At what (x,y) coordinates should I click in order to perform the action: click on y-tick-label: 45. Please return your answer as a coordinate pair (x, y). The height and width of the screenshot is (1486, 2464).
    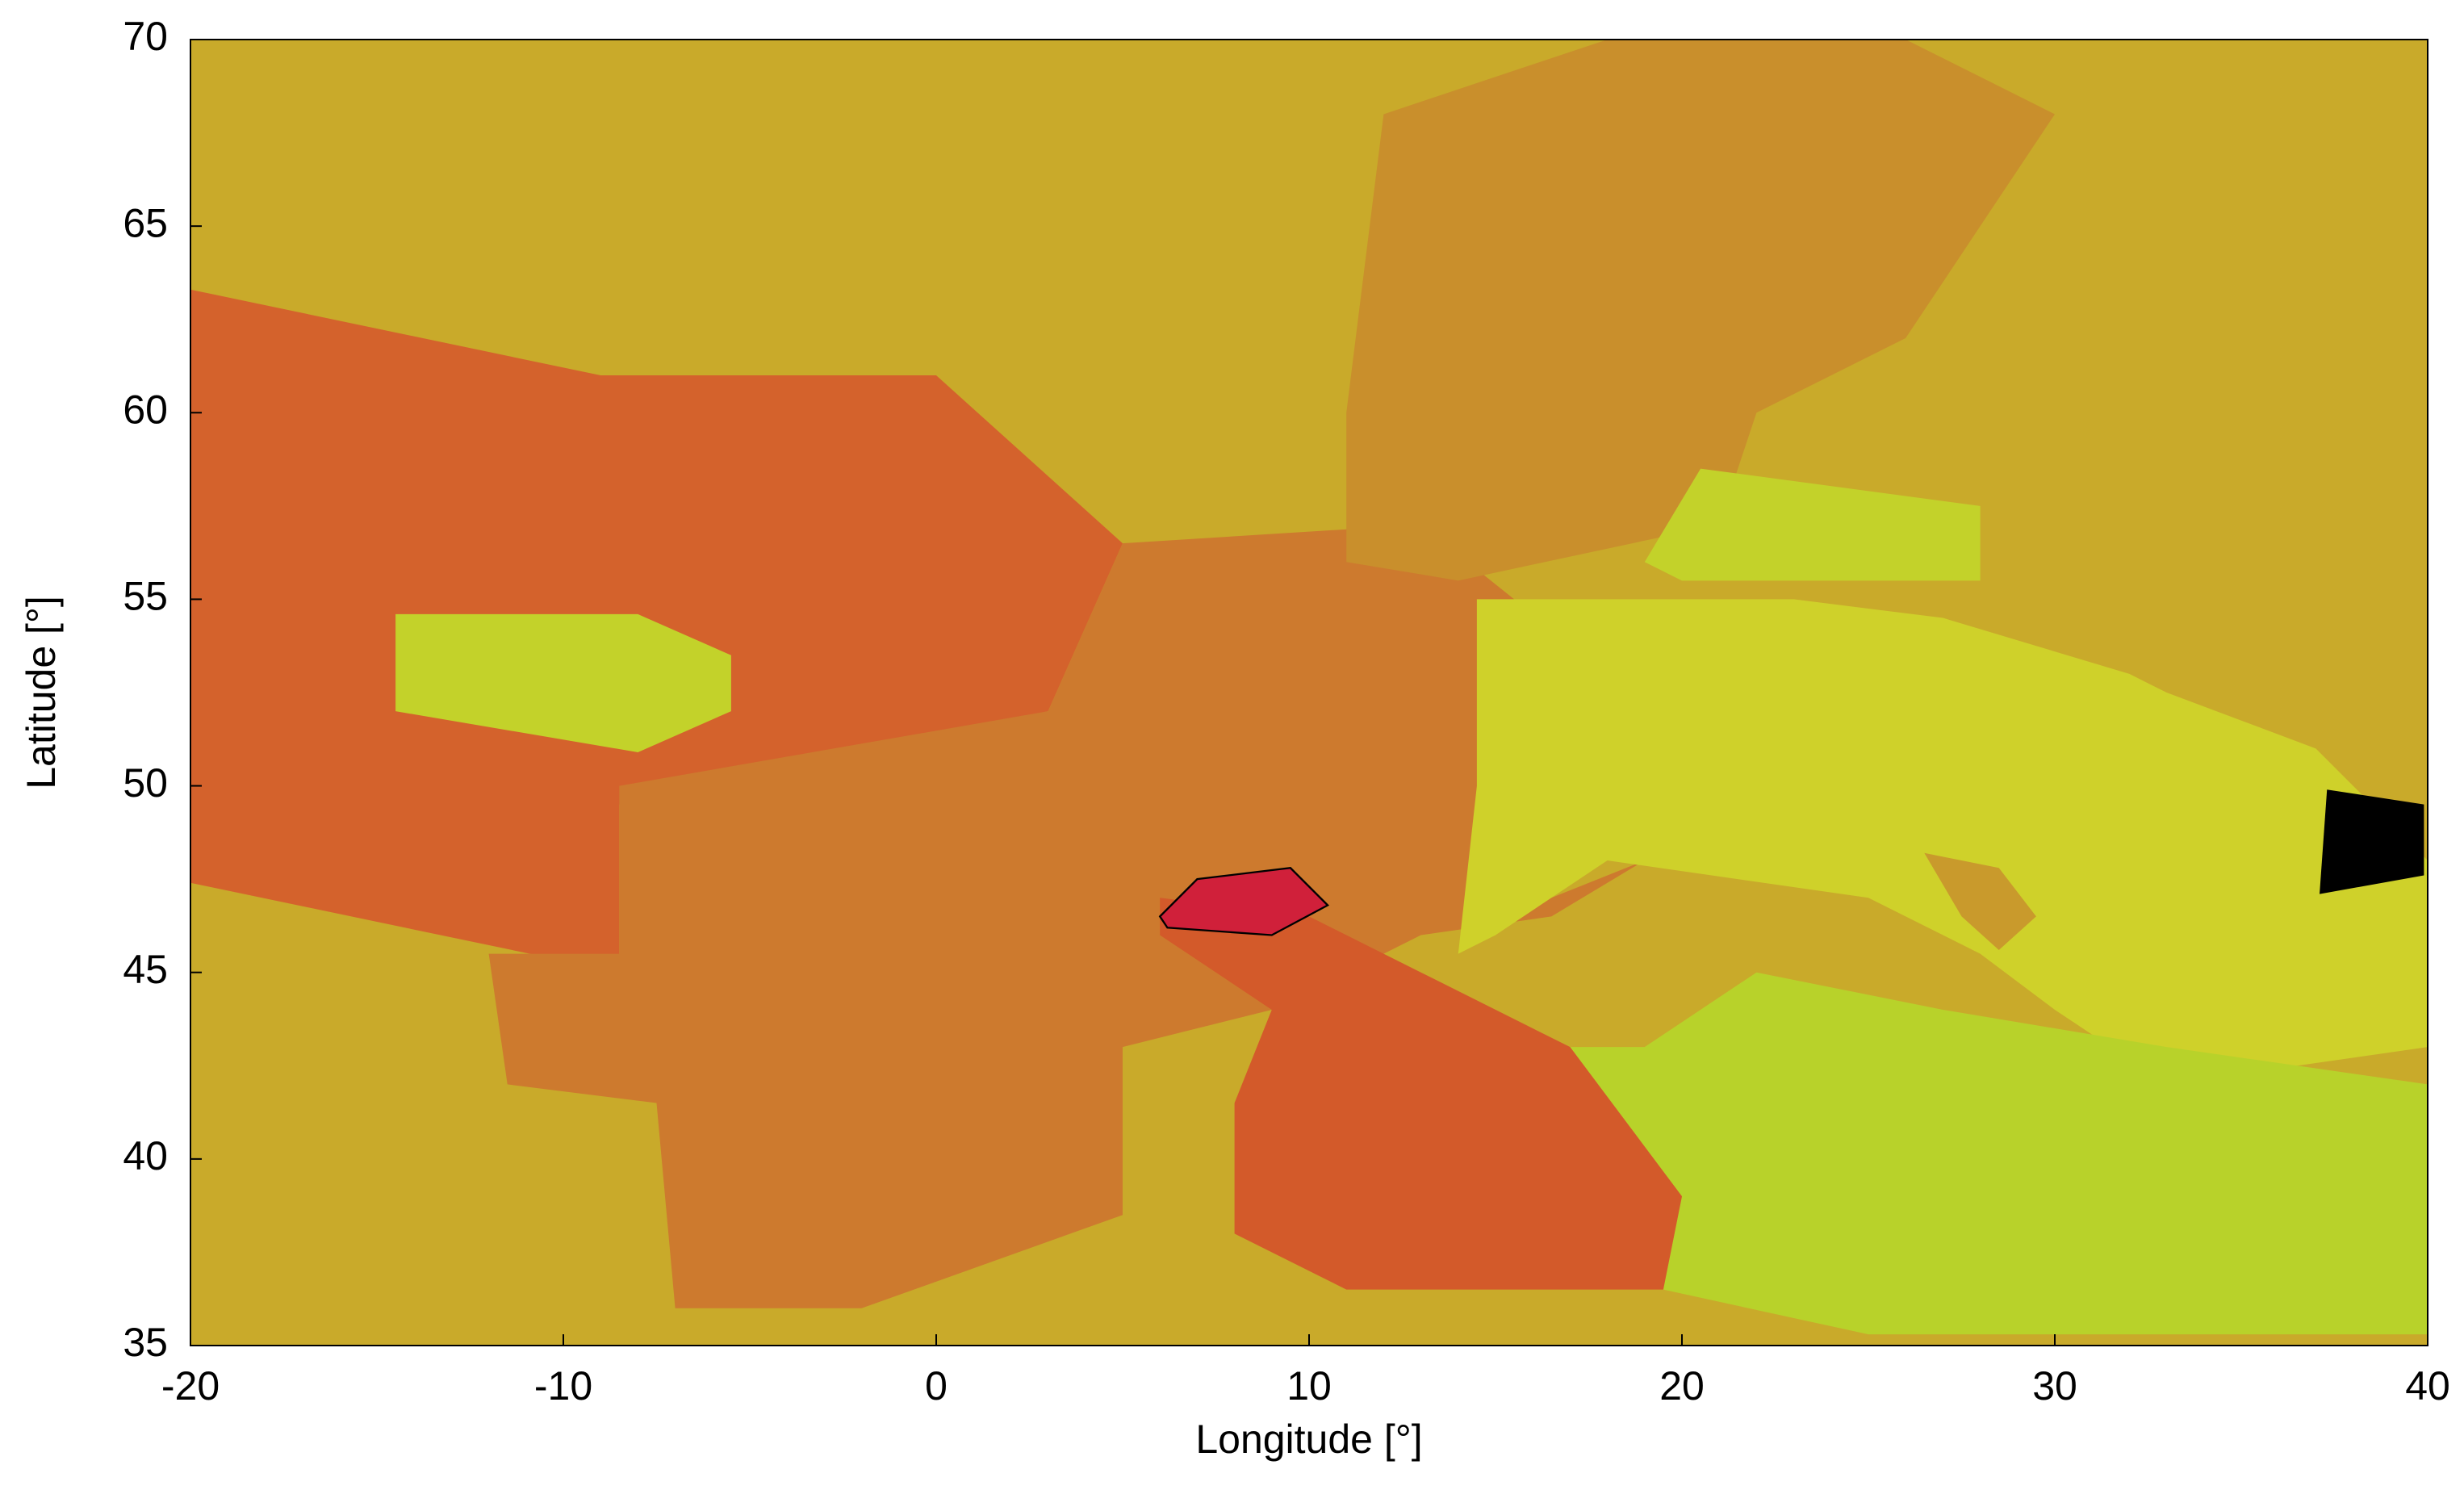
    Looking at the image, I should click on (145, 970).